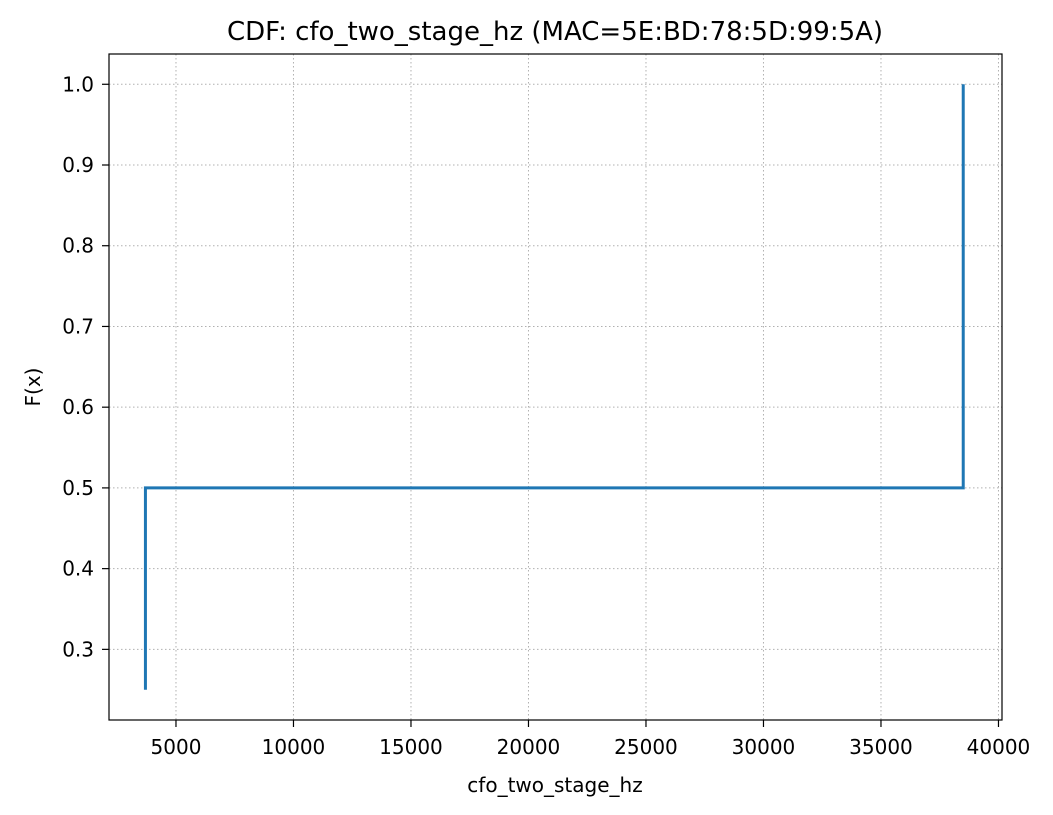  I want to click on y-tick-label: 0.7, so click(78, 326).